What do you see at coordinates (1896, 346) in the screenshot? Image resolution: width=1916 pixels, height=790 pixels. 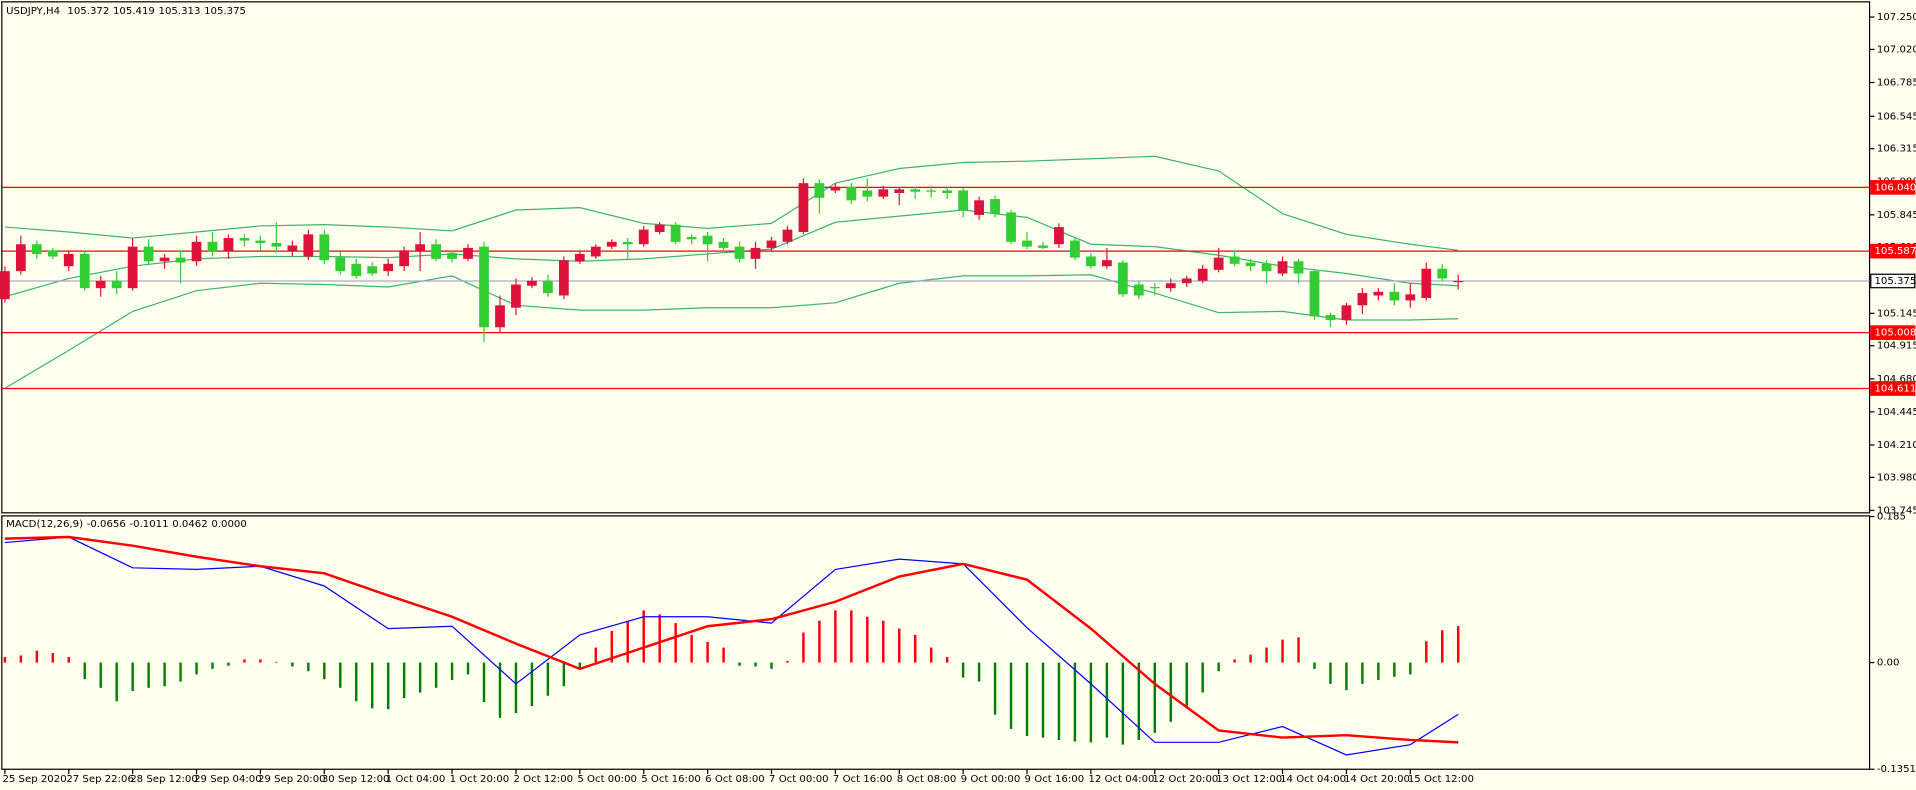 I see `y-tick-label: 104.915` at bounding box center [1896, 346].